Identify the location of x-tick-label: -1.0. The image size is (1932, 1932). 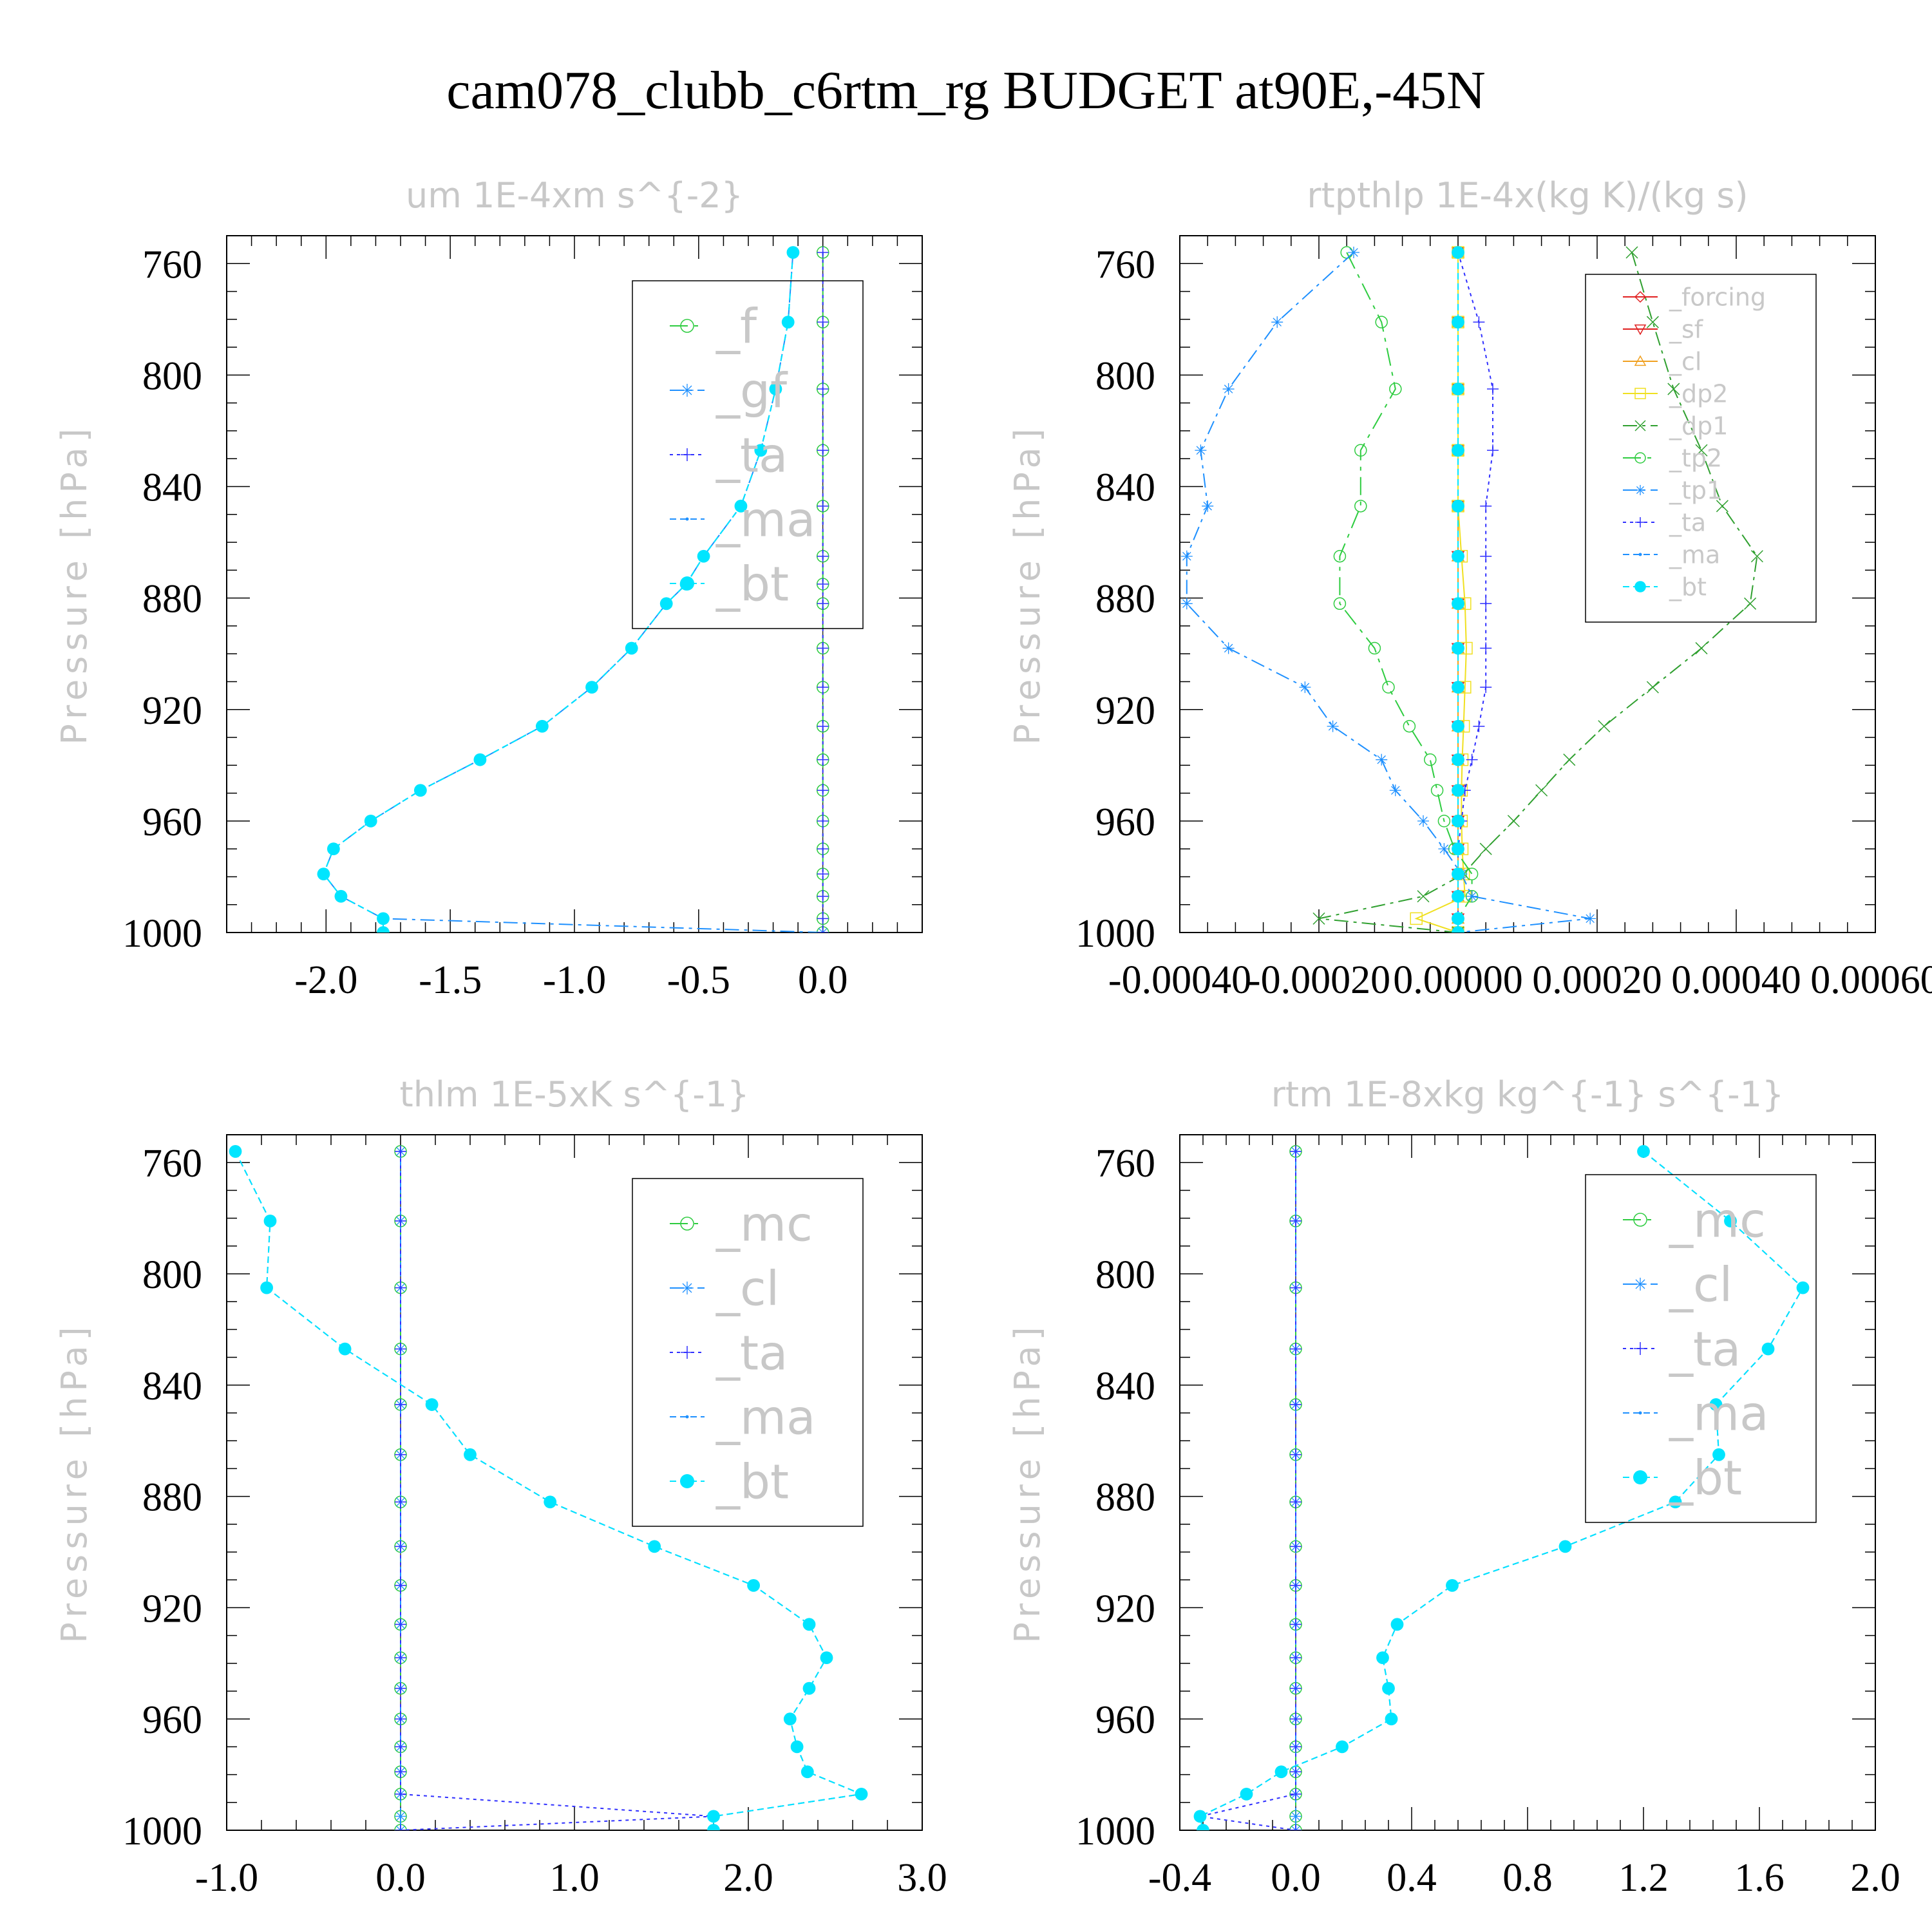
(574, 980).